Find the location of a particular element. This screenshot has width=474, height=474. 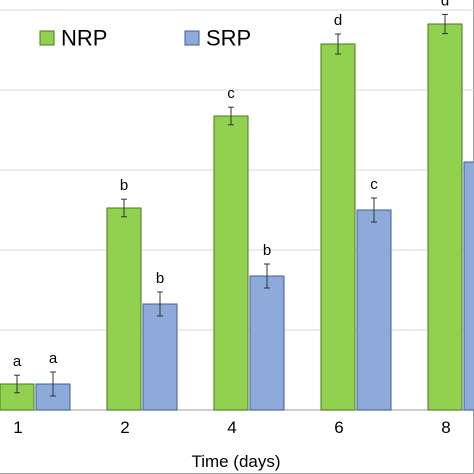

x-tick-label: 2 is located at coordinates (124, 427).